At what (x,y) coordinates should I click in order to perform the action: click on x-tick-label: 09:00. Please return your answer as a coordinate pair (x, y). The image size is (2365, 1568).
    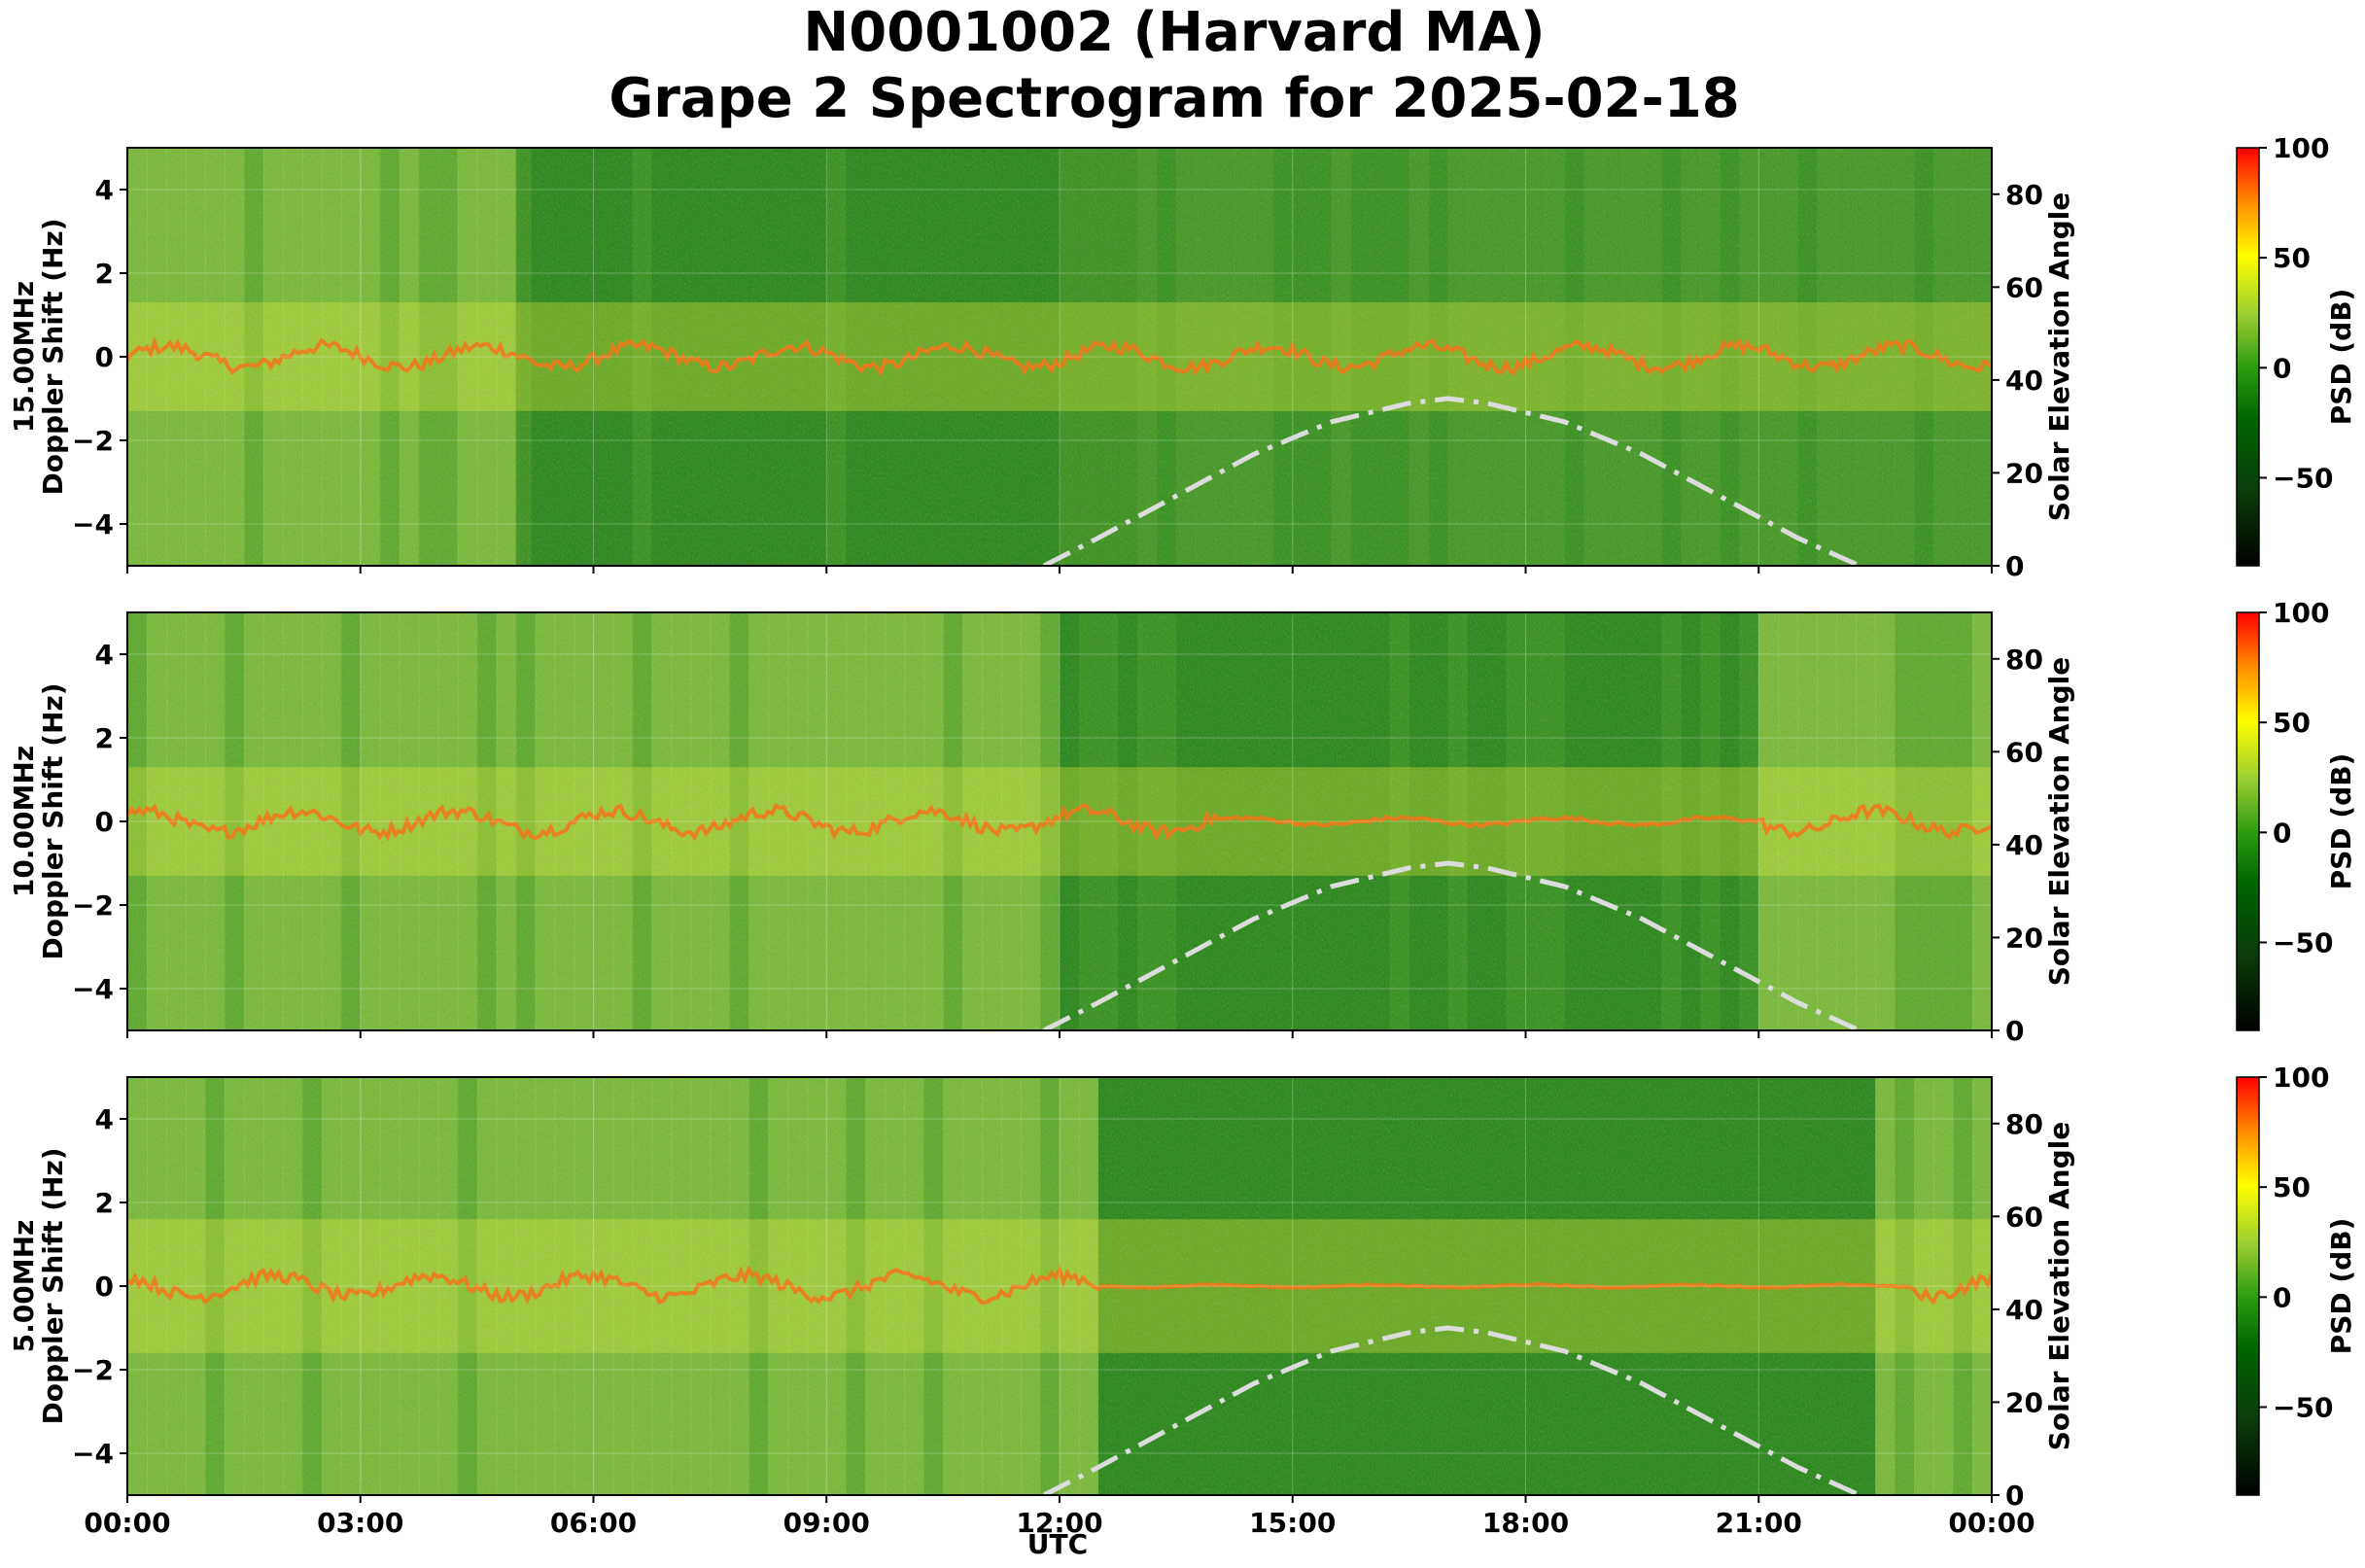
    Looking at the image, I should click on (827, 1523).